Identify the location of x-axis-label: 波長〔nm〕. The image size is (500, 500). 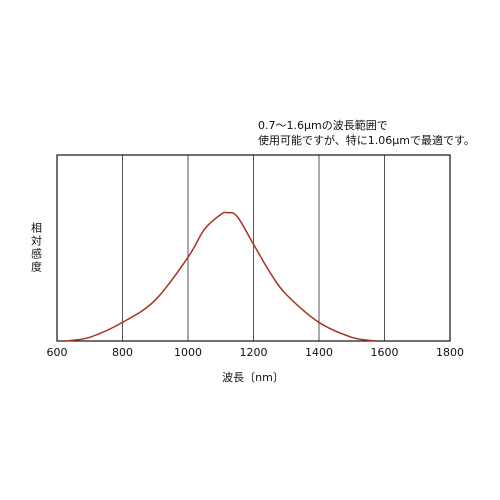
(253, 377).